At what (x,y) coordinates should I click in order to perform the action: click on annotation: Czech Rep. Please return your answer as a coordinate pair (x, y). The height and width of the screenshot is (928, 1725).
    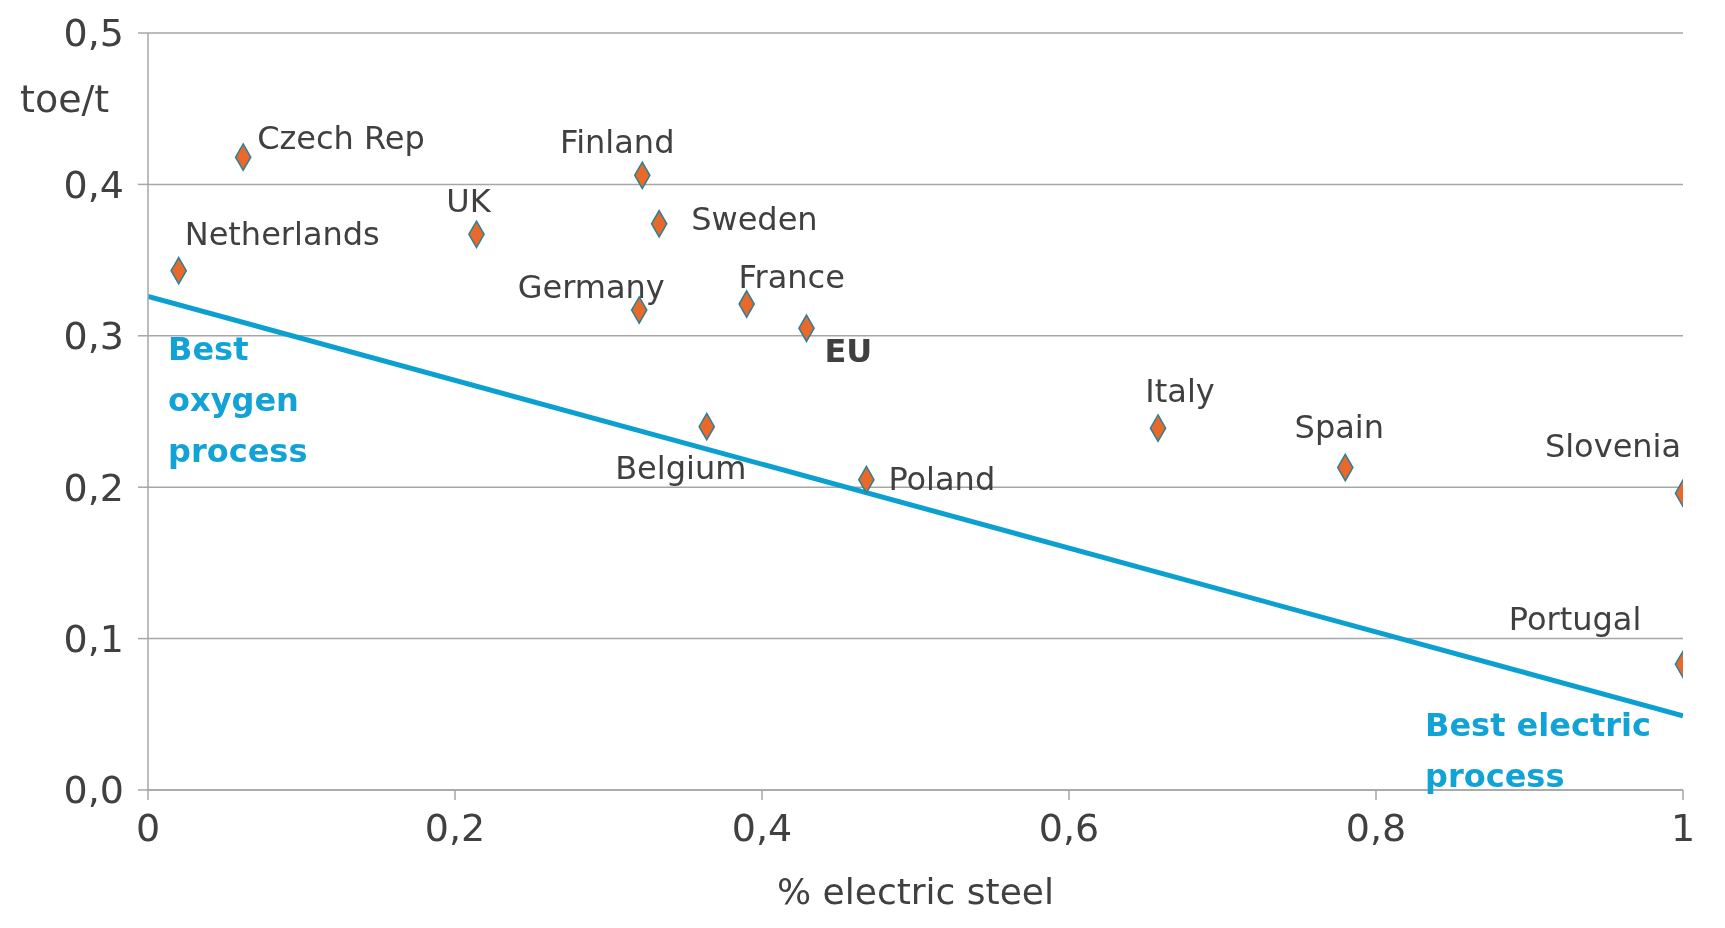
    Looking at the image, I should click on (341, 138).